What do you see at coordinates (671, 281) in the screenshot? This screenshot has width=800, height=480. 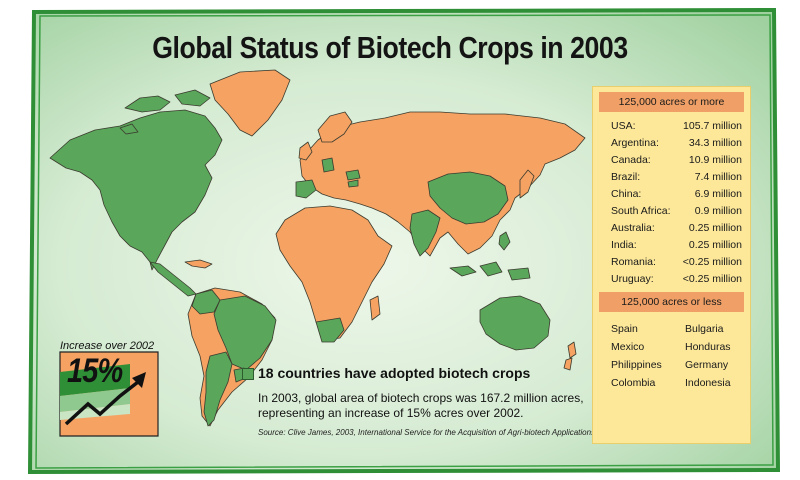 I see `table-row: Uruguay: <0.25 million` at bounding box center [671, 281].